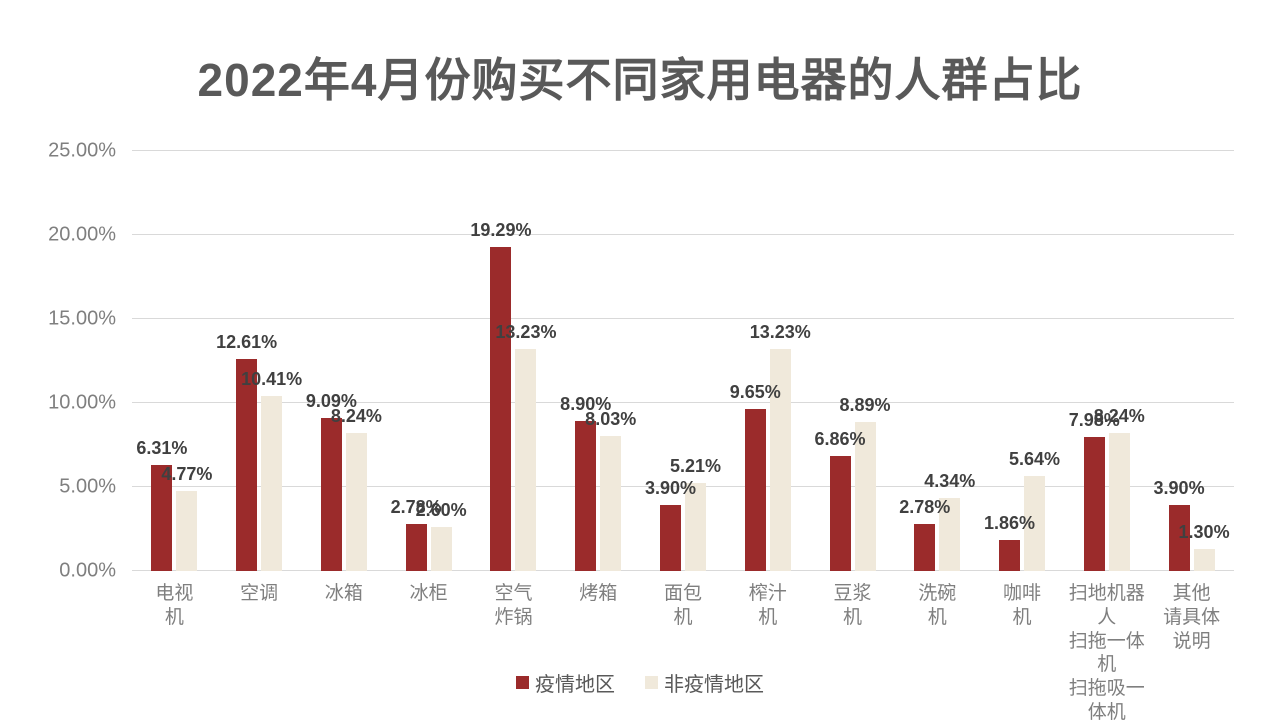 Image resolution: width=1280 pixels, height=725 pixels. What do you see at coordinates (598, 593) in the screenshot?
I see `category-label: 烤箱` at bounding box center [598, 593].